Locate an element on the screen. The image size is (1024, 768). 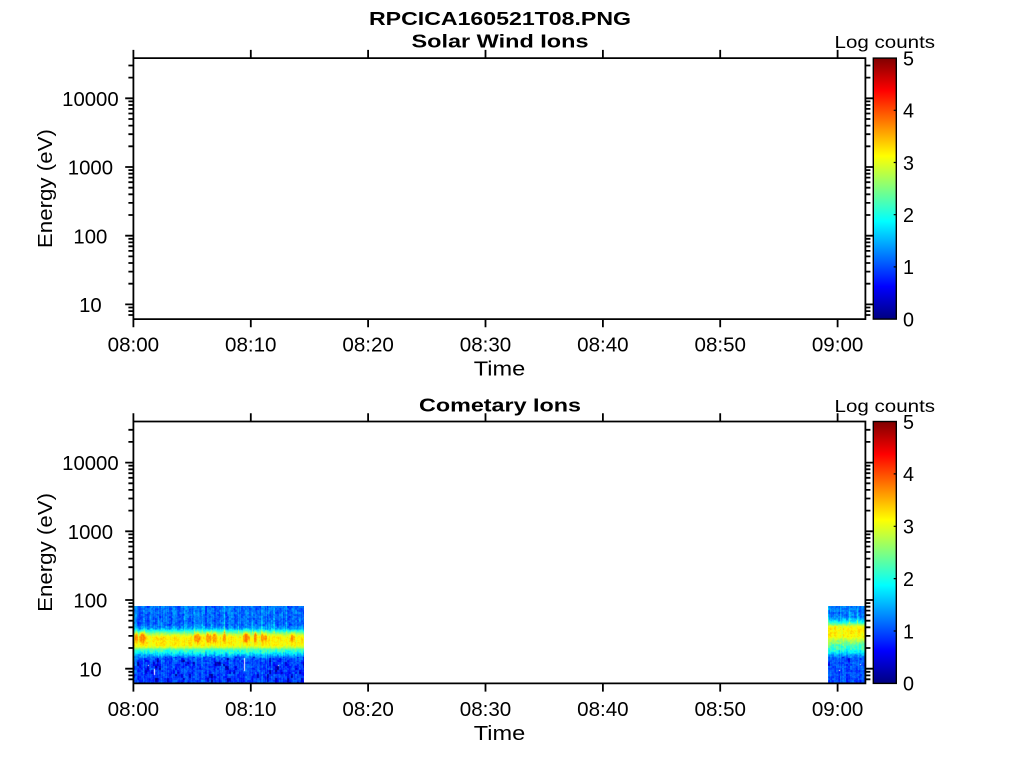
svg-text: Cometary Ions is located at coordinates (500, 405).